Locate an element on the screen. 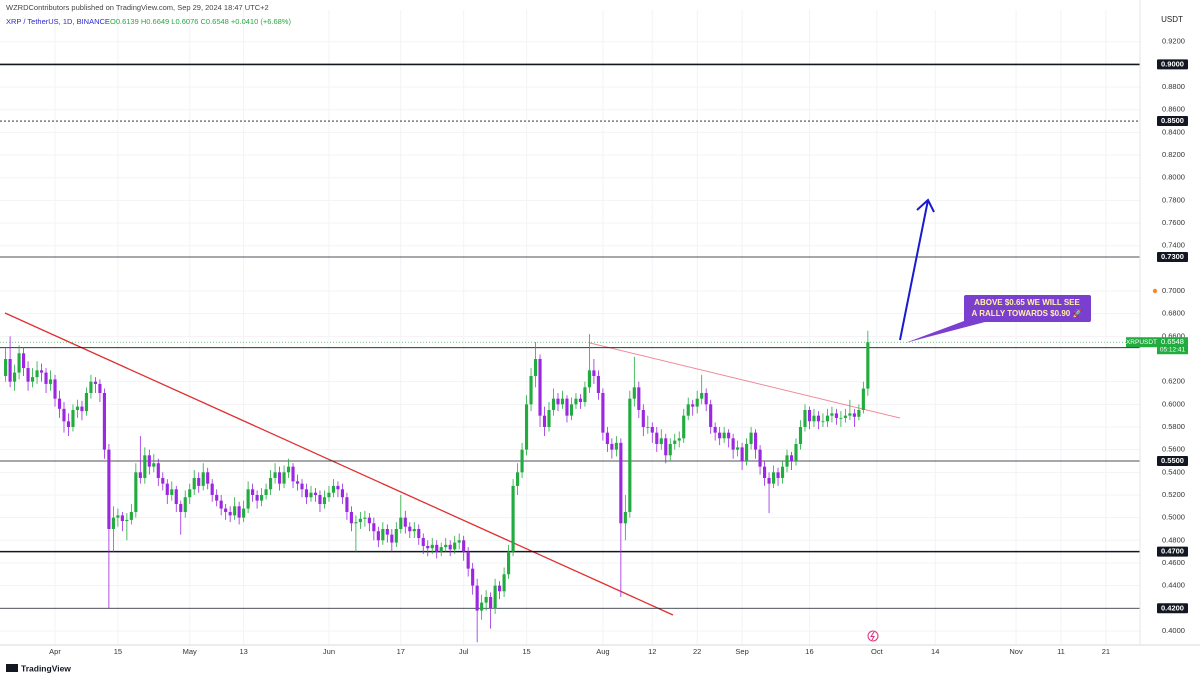  y-tick-label: 0.6000 is located at coordinates (1173, 403).